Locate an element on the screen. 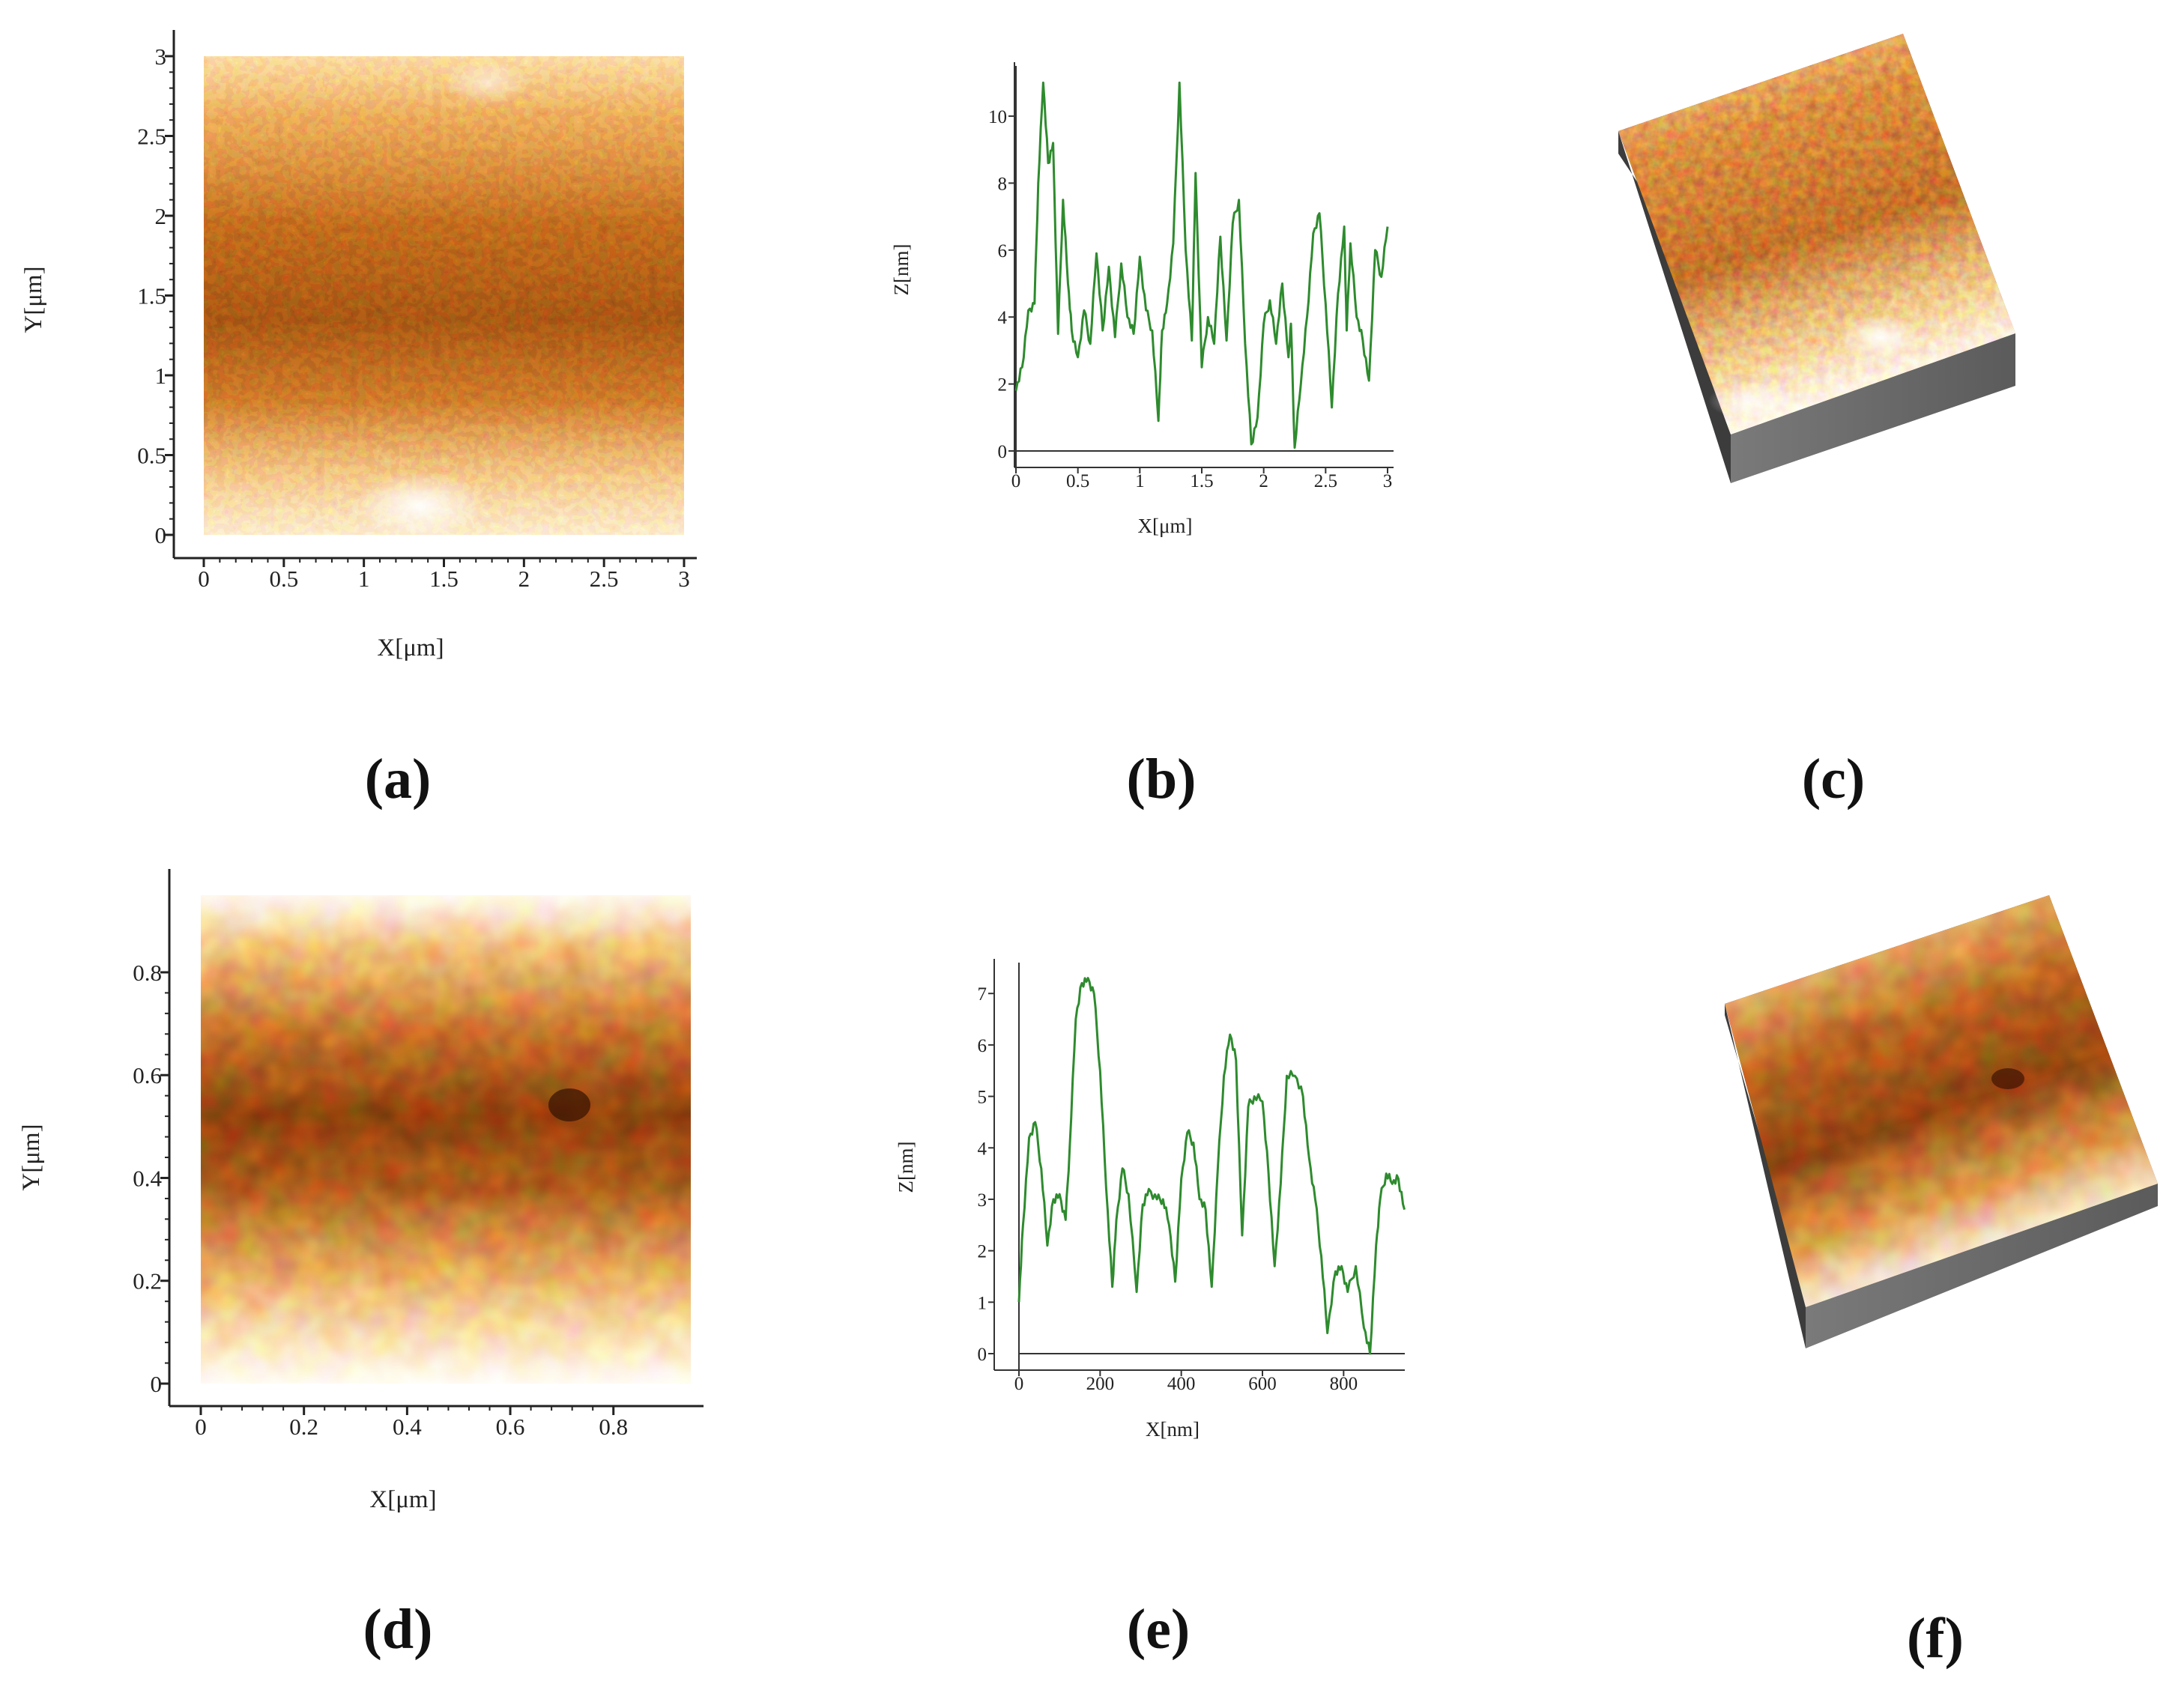 The image size is (2184, 1687). y-tick-label-a: 1 is located at coordinates (161, 376).